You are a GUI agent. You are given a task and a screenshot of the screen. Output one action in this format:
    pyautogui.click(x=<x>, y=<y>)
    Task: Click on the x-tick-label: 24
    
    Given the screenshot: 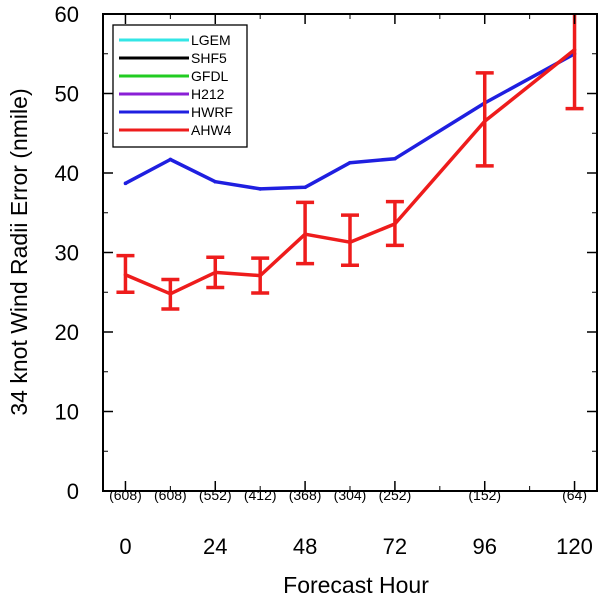 What is the action you would take?
    pyautogui.click(x=215, y=546)
    